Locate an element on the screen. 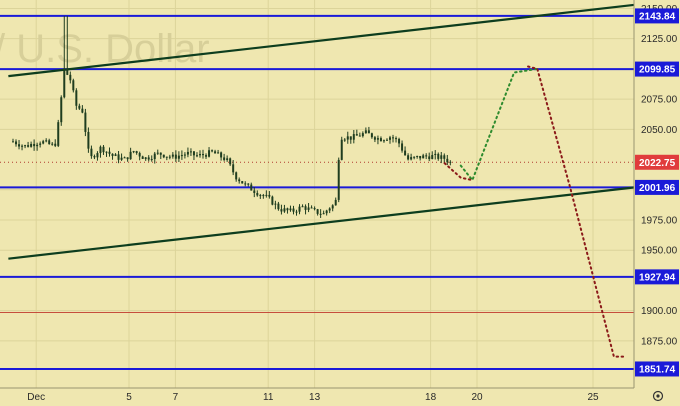 The width and height of the screenshot is (680, 406). level-price-tag: 2143.84 is located at coordinates (657, 16).